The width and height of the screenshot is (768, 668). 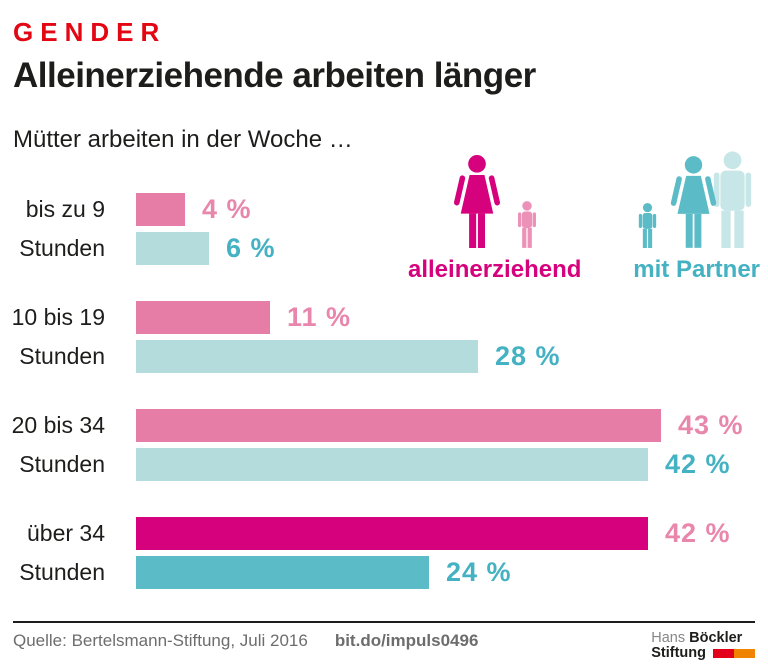 What do you see at coordinates (693, 202) in the screenshot?
I see `woman-icon` at bounding box center [693, 202].